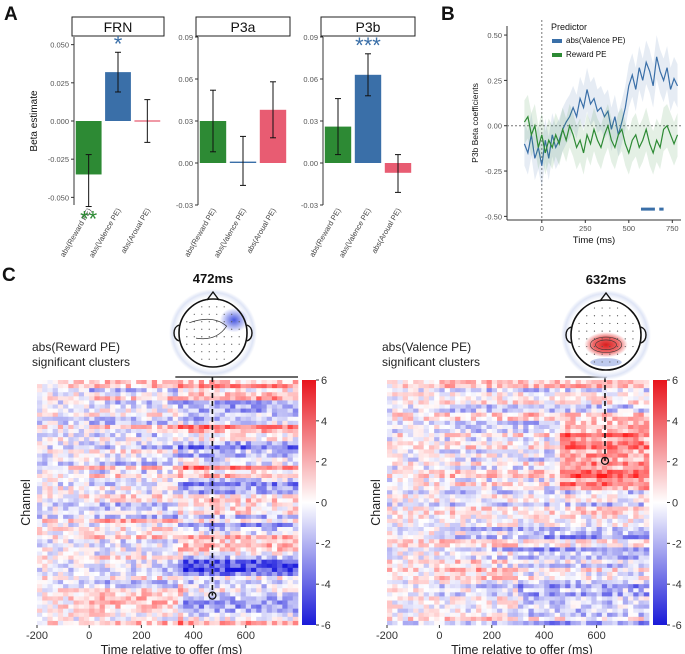 The width and height of the screenshot is (685, 654). Describe the element at coordinates (368, 45) in the screenshot. I see `significance-marker: ***` at that location.